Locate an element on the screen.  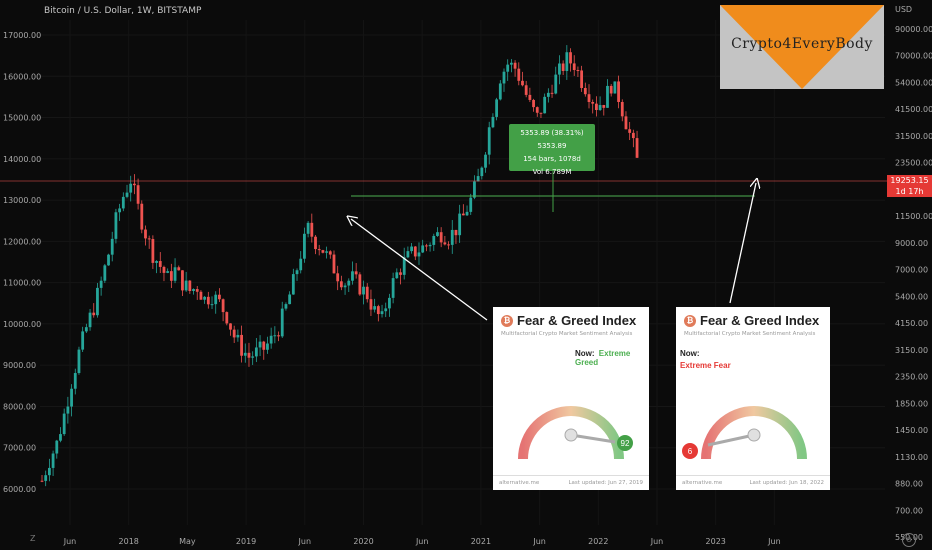
y-left-tick-label: 16000.00 is located at coordinates (22, 76).